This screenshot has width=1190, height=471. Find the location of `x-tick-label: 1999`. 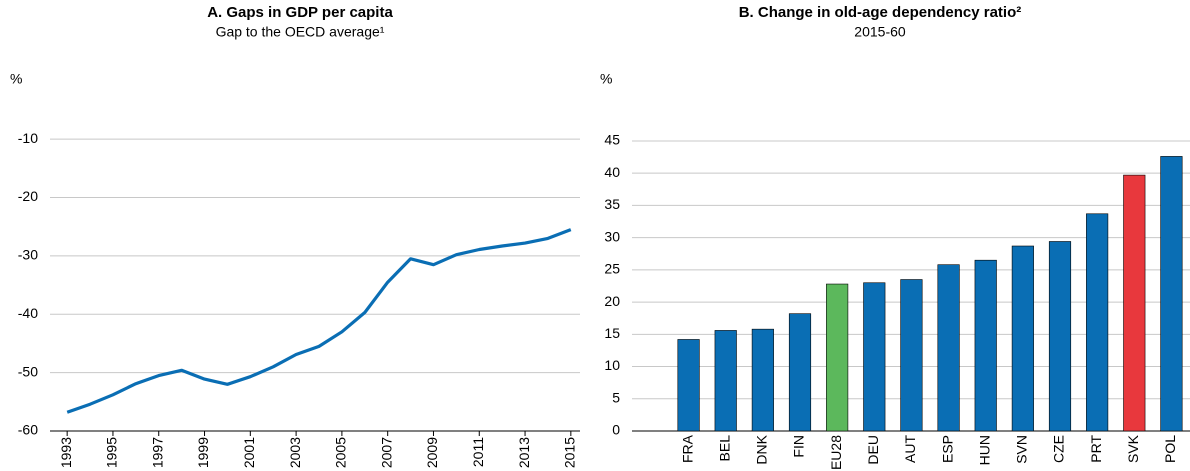

x-tick-label: 1999 is located at coordinates (203, 452).